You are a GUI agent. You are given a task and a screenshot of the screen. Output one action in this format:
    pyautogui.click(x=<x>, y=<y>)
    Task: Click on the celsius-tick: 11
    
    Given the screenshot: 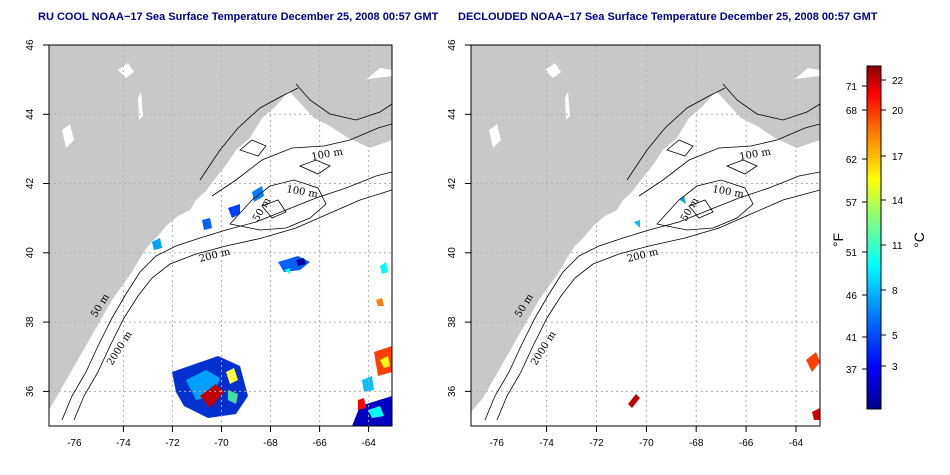 What is the action you would take?
    pyautogui.click(x=897, y=246)
    